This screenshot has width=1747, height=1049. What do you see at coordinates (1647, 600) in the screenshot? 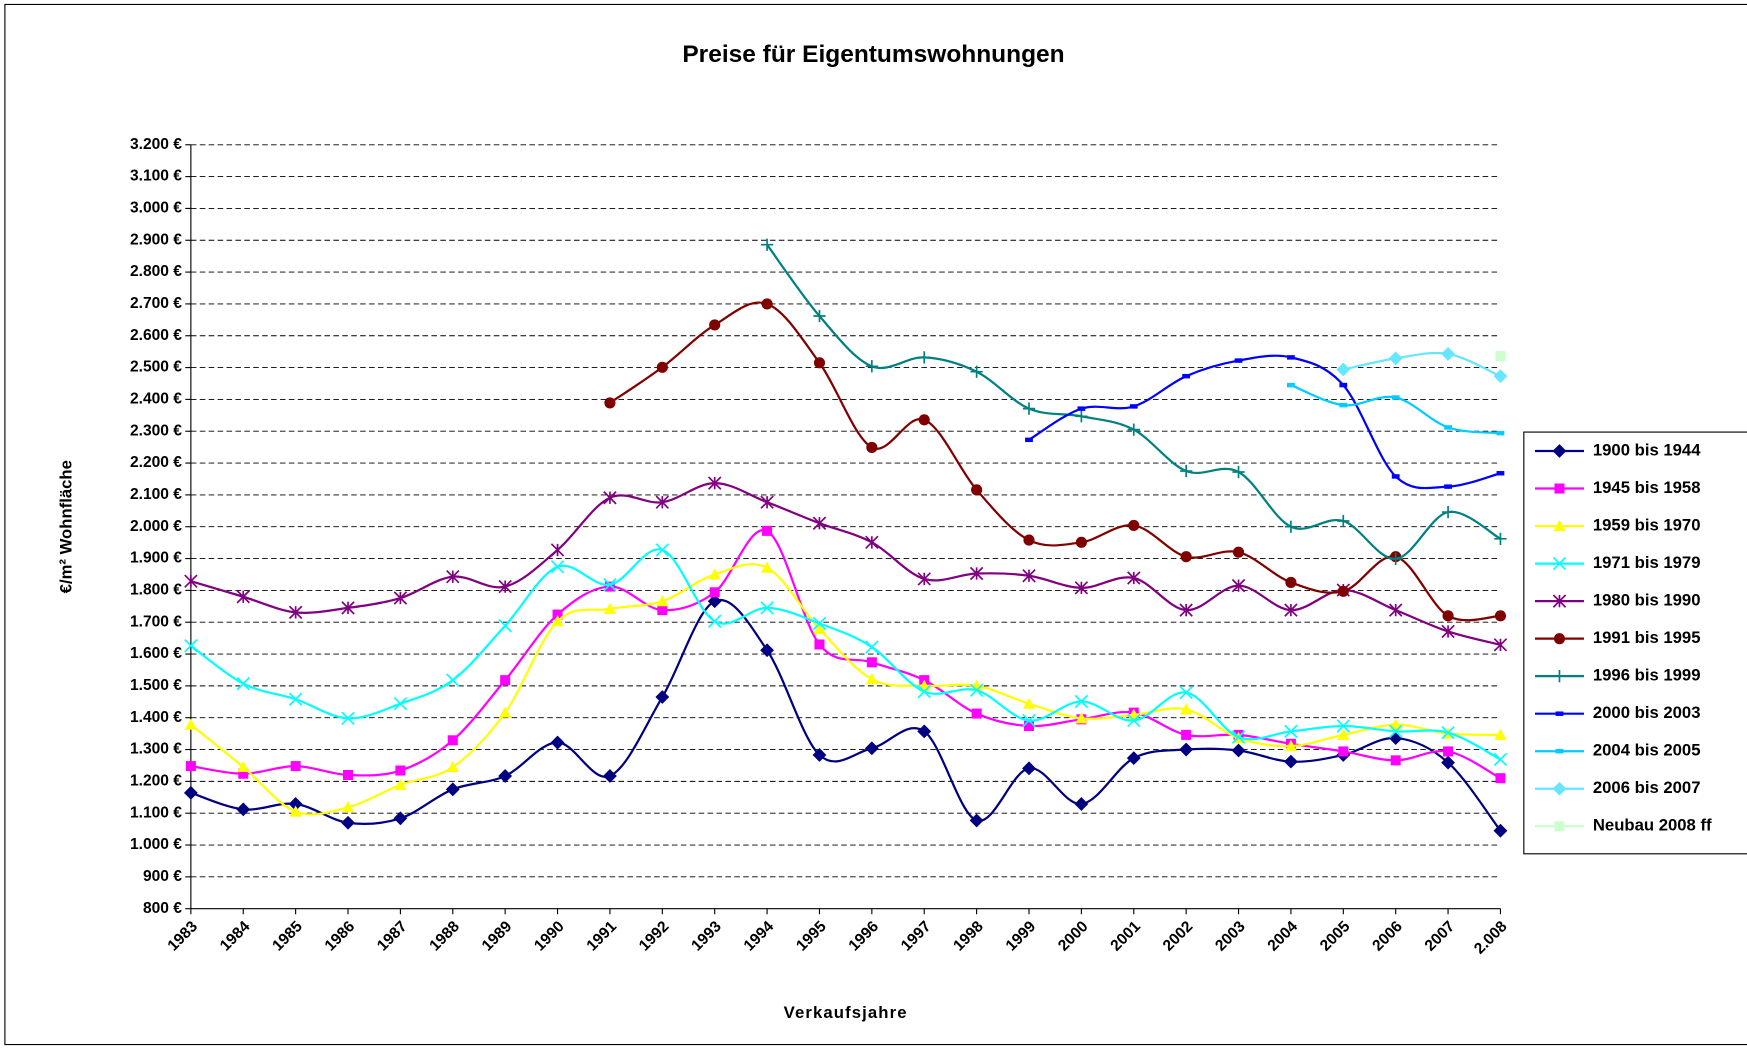
I see `legend-label: 1980 bis 1990` at bounding box center [1647, 600].